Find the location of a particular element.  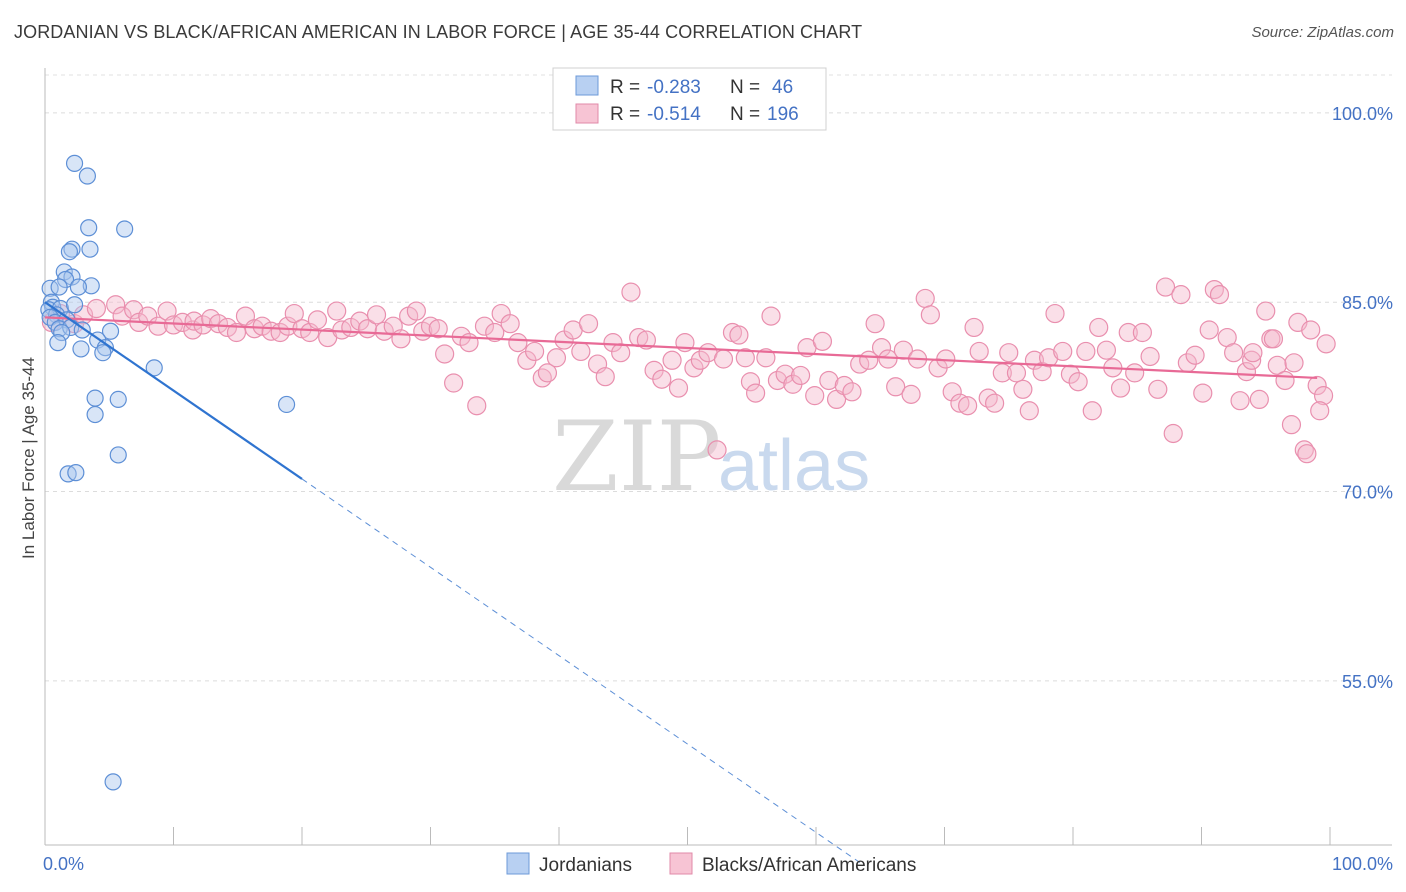

legend-item-jordanians: Jordanians is located at coordinates (585, 865).